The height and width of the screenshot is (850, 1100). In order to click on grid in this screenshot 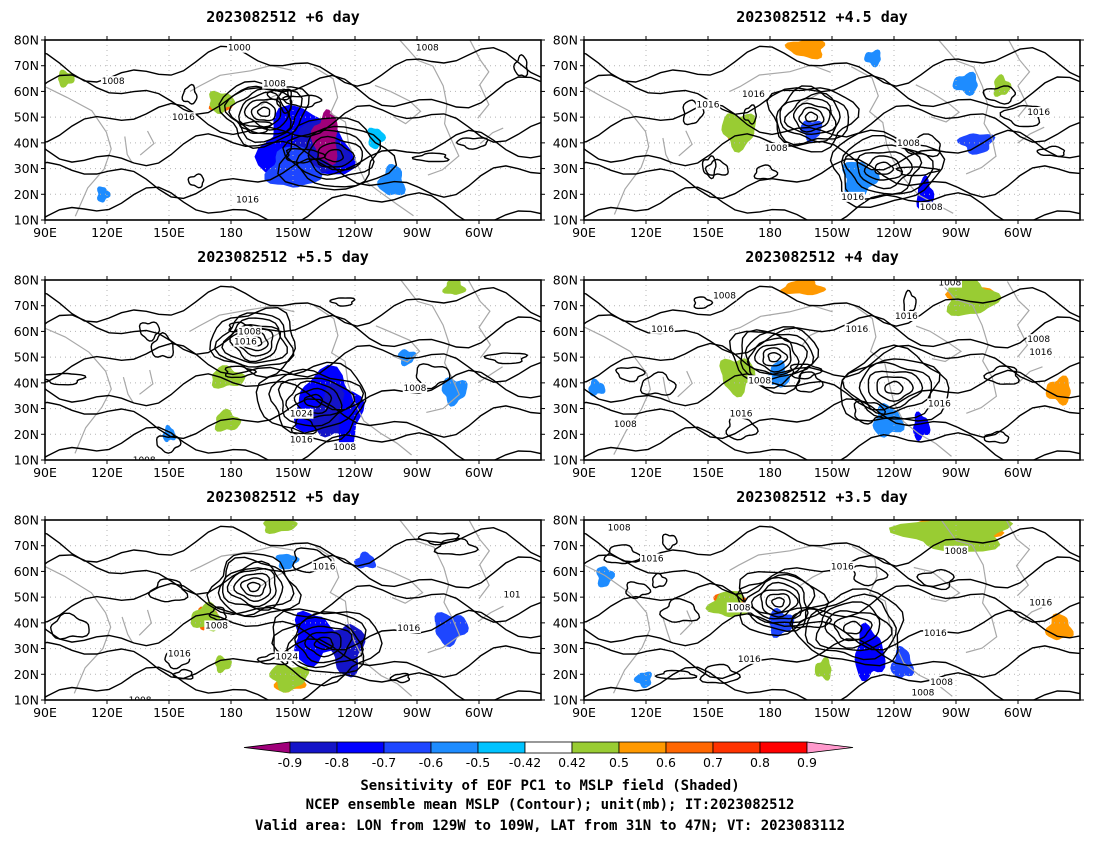, I will do `click(832, 610)`.